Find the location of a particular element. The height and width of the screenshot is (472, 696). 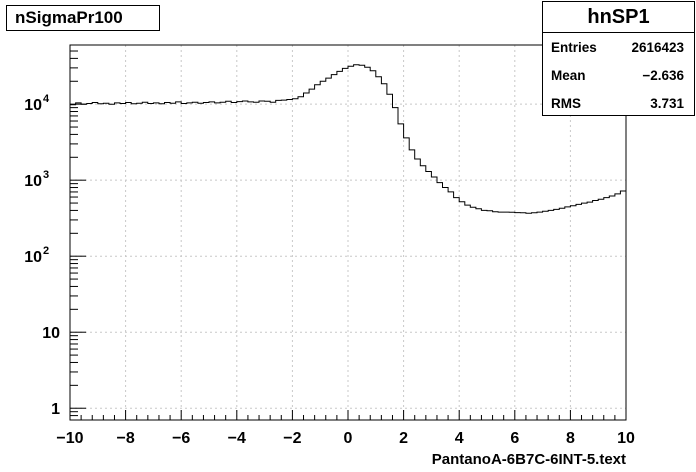

x-tick-label: −10 is located at coordinates (69, 438).